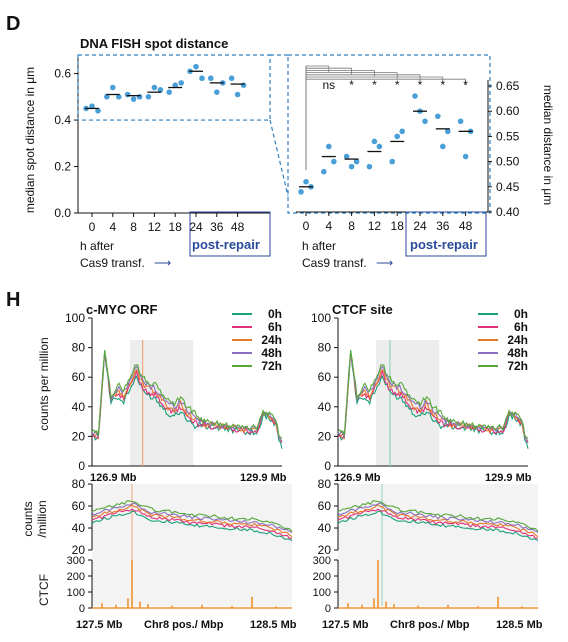 This screenshot has width=568, height=642. What do you see at coordinates (322, 593) in the screenshot?
I see `right-ctcf-y-tick-label: 100` at bounding box center [322, 593].